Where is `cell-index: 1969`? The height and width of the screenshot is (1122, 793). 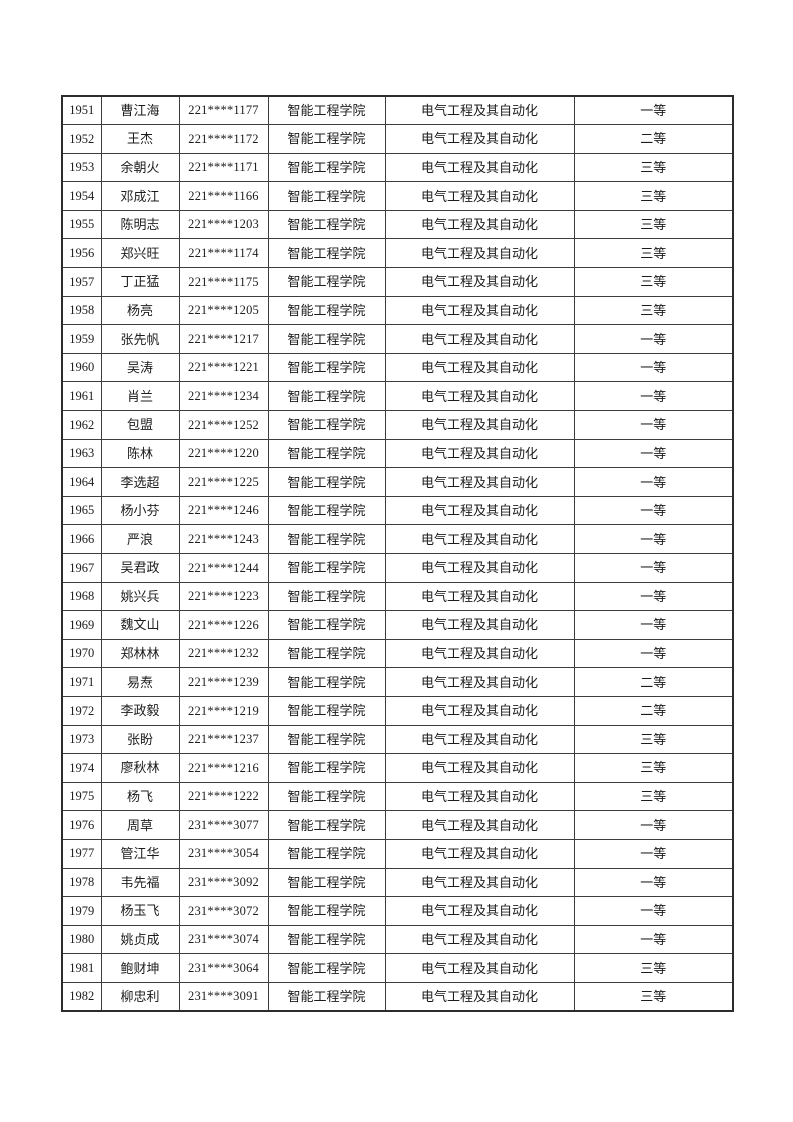
cell-index: 1969 is located at coordinates (81, 625).